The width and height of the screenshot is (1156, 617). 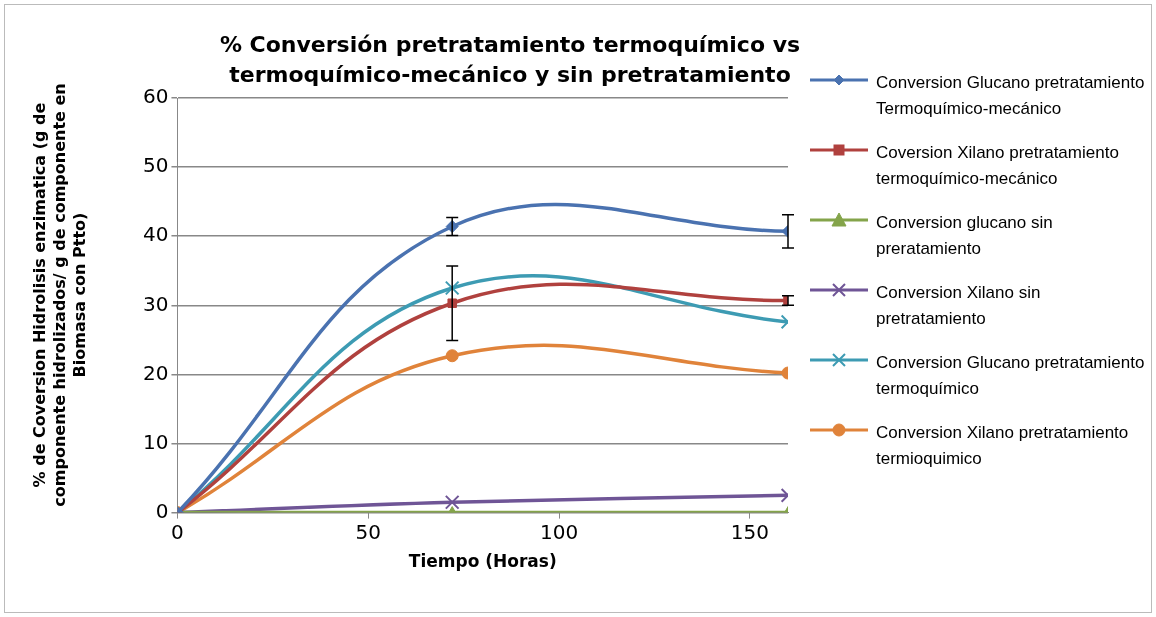 I want to click on x-tick-label: 50, so click(x=368, y=531).